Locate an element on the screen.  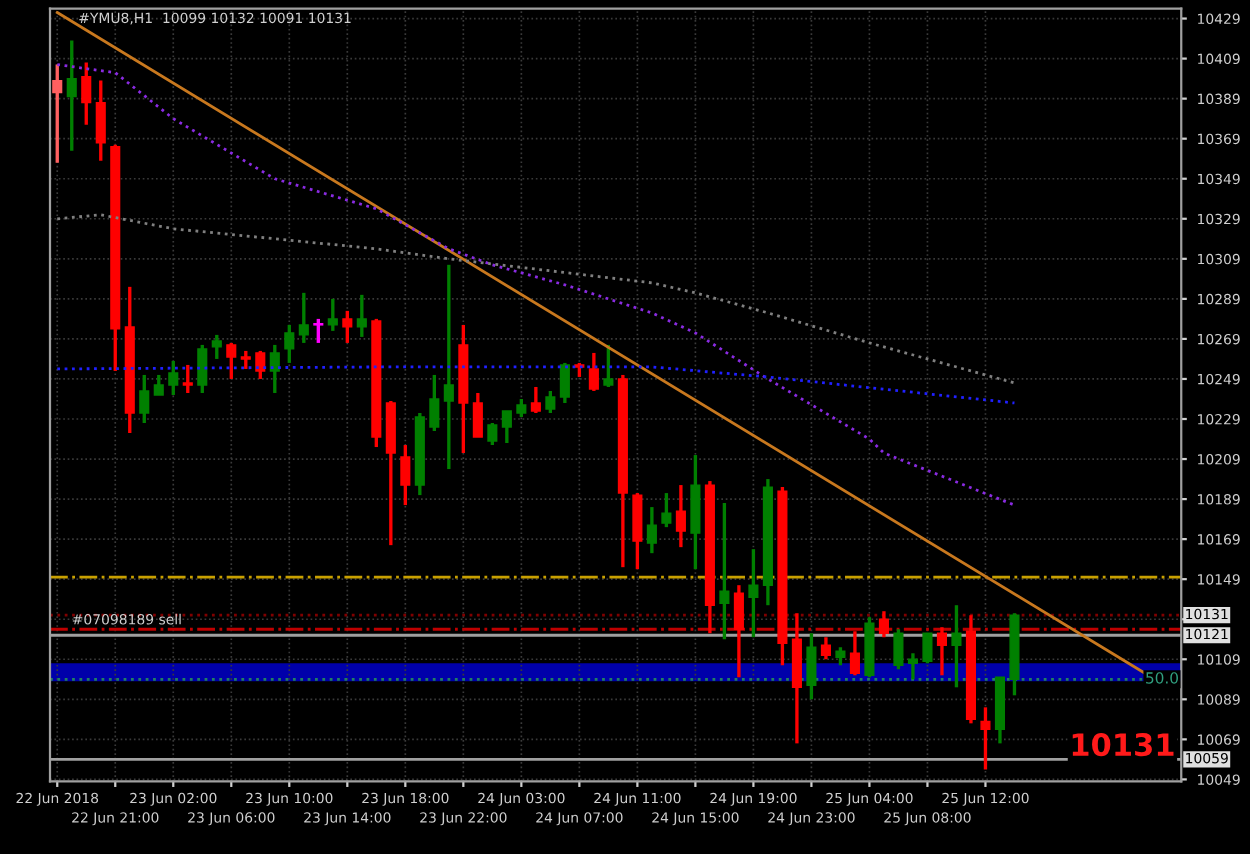
annotation: 10131 is located at coordinates (1123, 745).